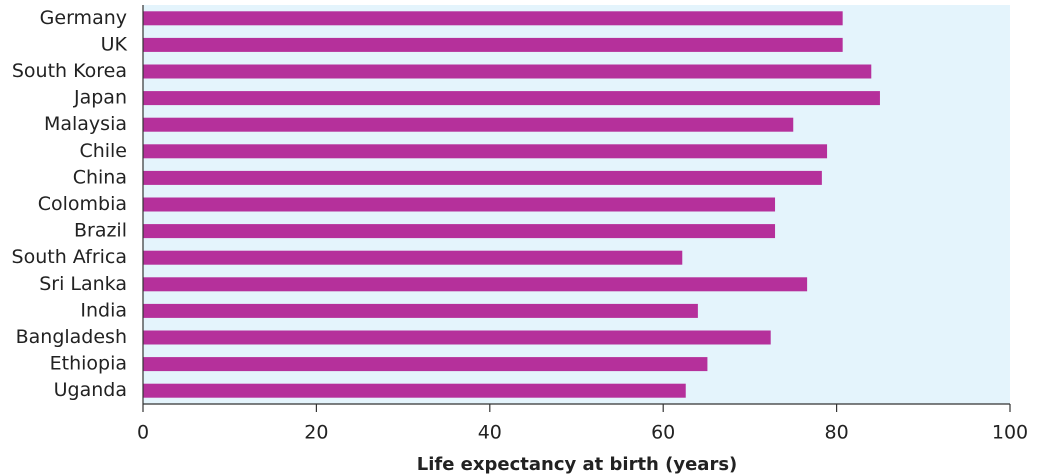 The image size is (1052, 476). Describe the element at coordinates (837, 433) in the screenshot. I see `x-tick-label: 80` at that location.